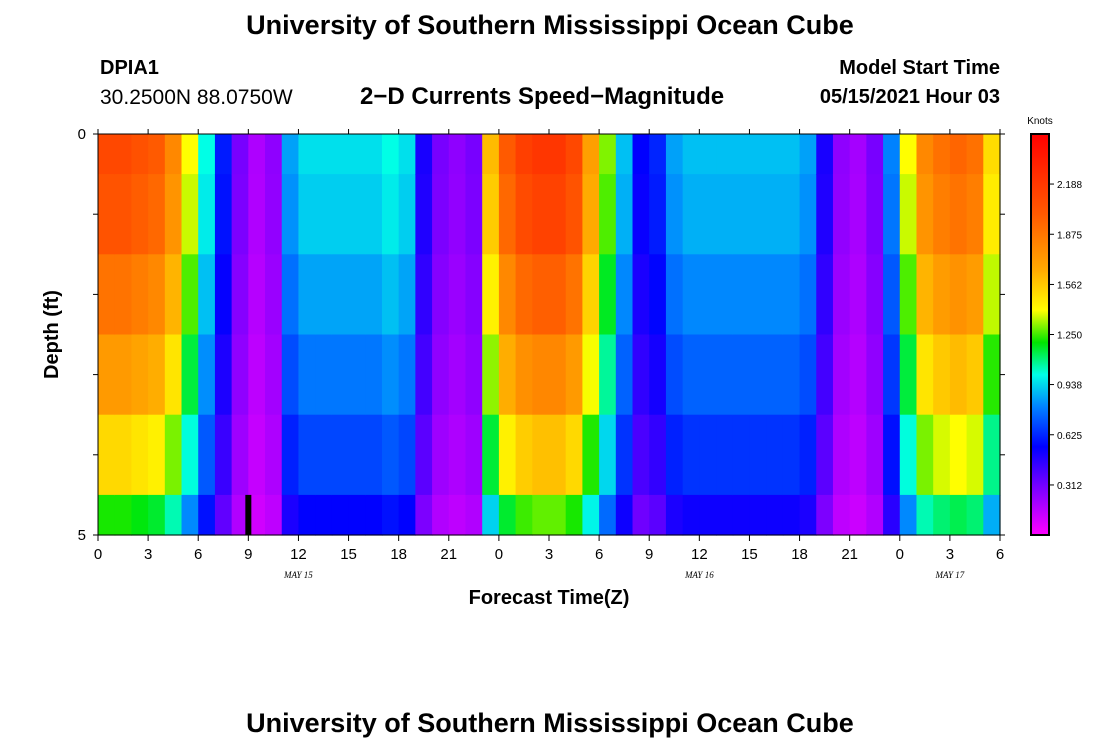 The height and width of the screenshot is (750, 1100). I want to click on date-labels: MAY 15 MAY 16 MAY 17, so click(624, 575).